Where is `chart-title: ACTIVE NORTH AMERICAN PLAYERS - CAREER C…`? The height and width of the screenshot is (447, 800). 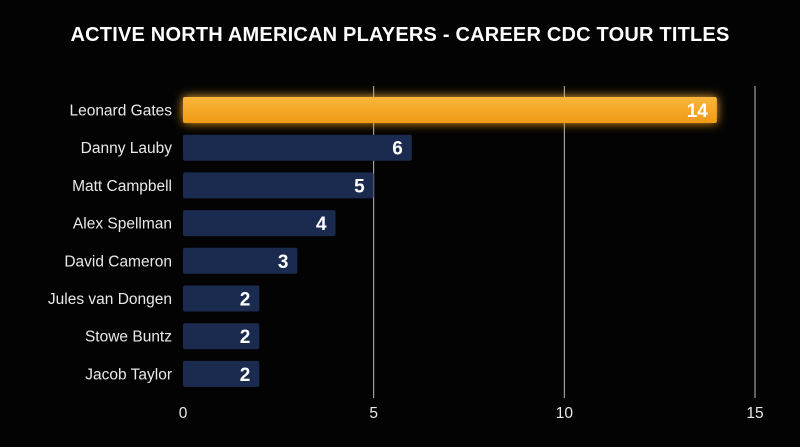
chart-title: ACTIVE NORTH AMERICAN PLAYERS - CAREER C… is located at coordinates (400, 35).